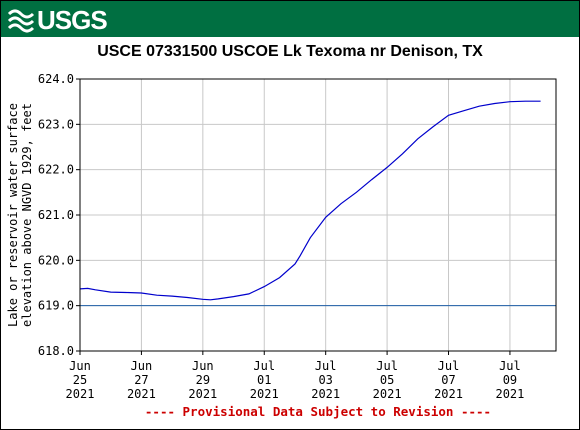 This screenshot has height=430, width=580. What do you see at coordinates (56, 260) in the screenshot?
I see `y-tick-label: 620.0` at bounding box center [56, 260].